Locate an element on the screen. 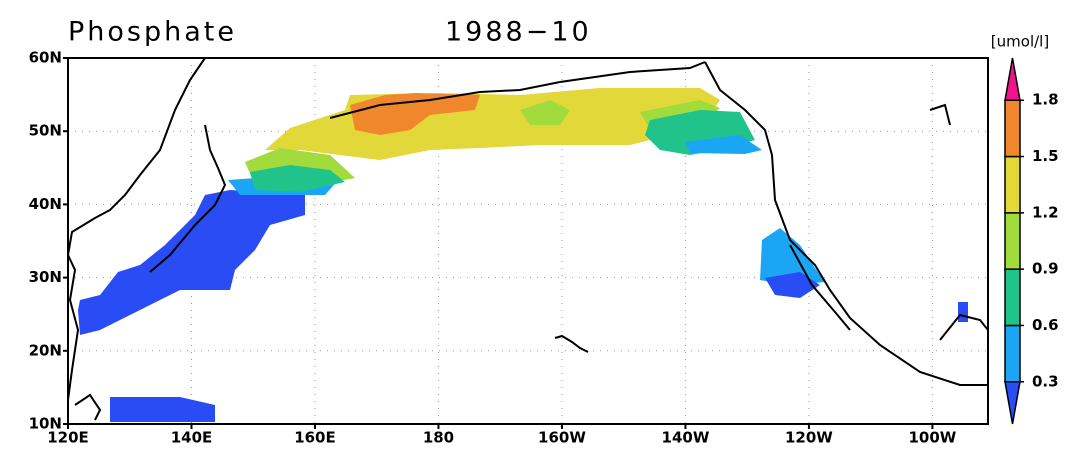 The image size is (1078, 470). colorbar-label: 0.6 is located at coordinates (1045, 325).